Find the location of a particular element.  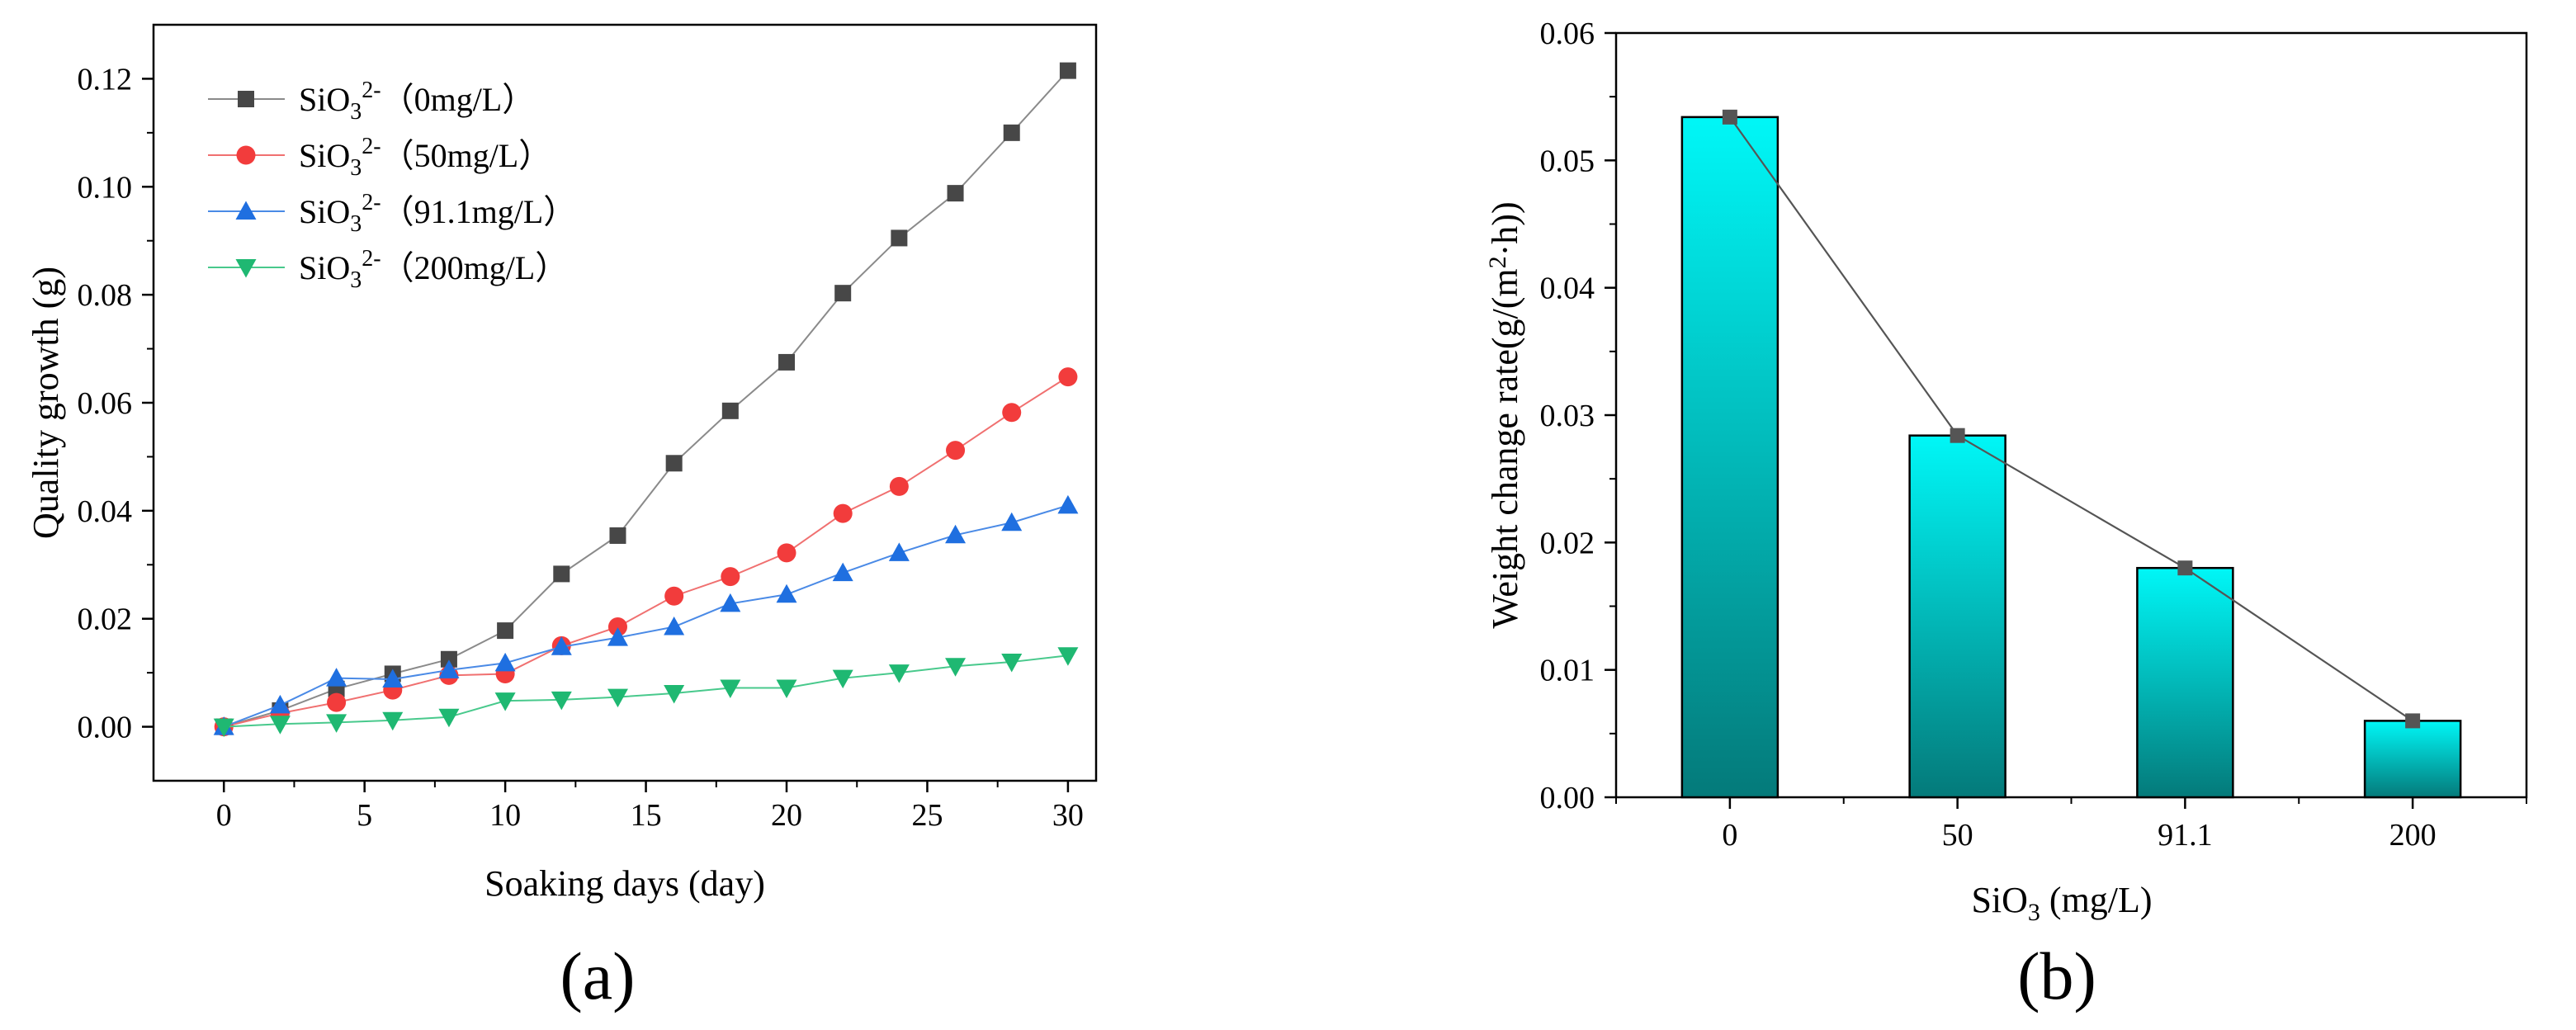

chart-b-y-tick-label: 0.06 is located at coordinates (1567, 34).